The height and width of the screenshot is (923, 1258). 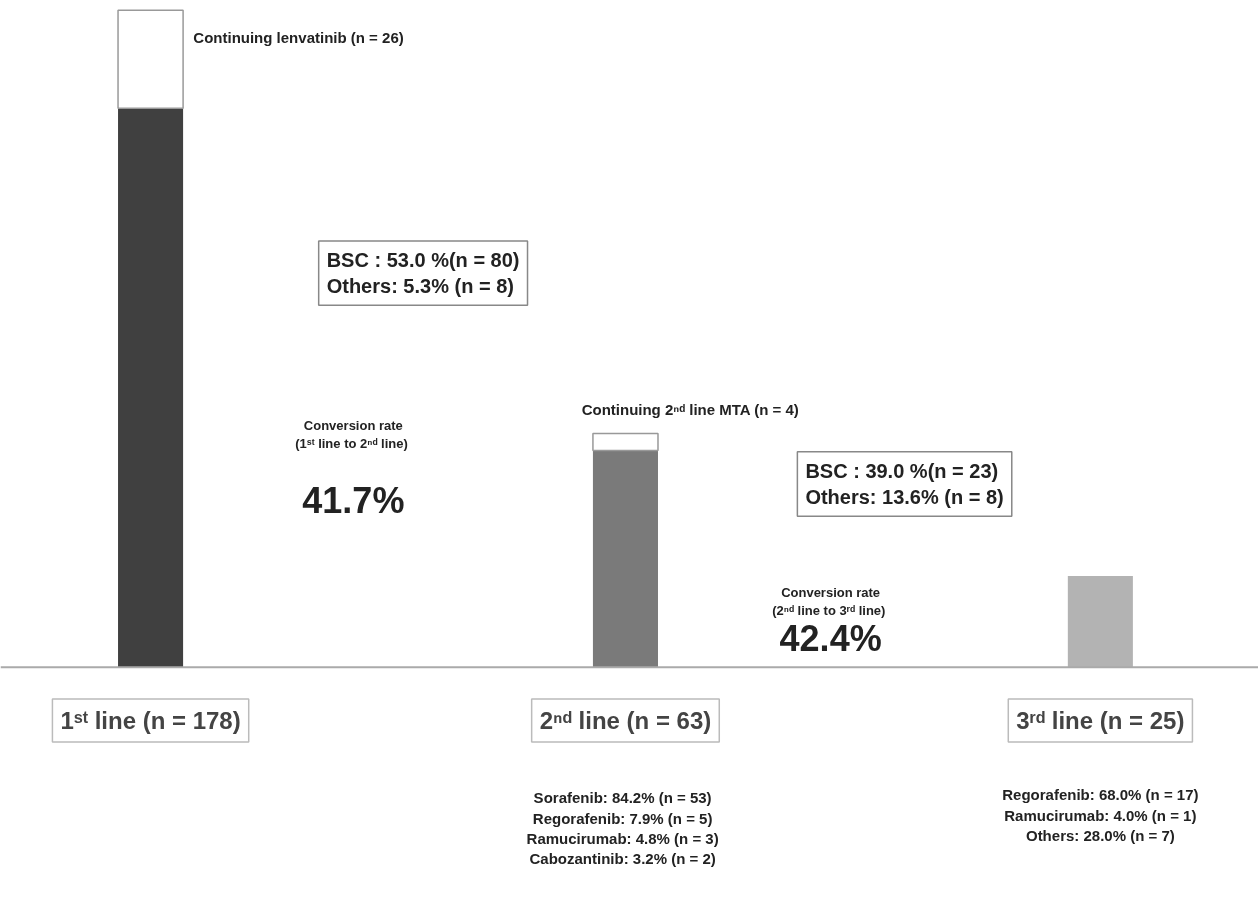 I want to click on x-tick-label: 3ʳᵈ line (n = 25), so click(x=1100, y=721).